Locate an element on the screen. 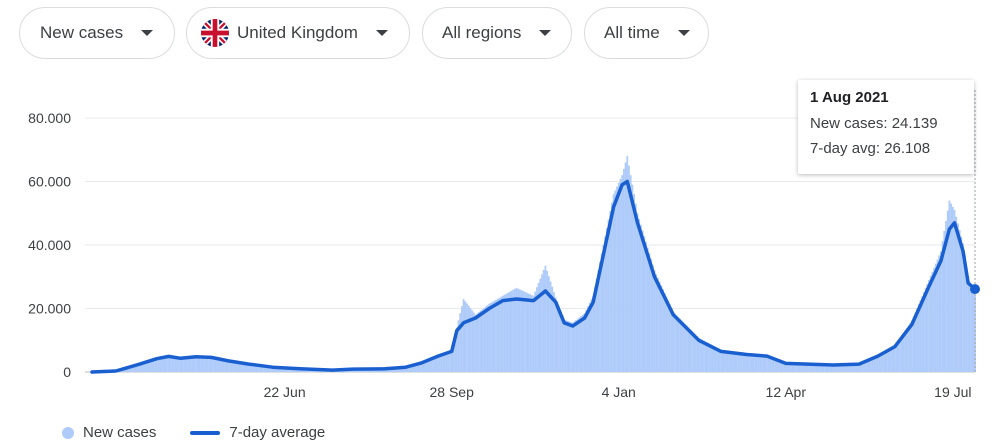 The height and width of the screenshot is (441, 995). y-tick-label: 80.000 is located at coordinates (49, 118).